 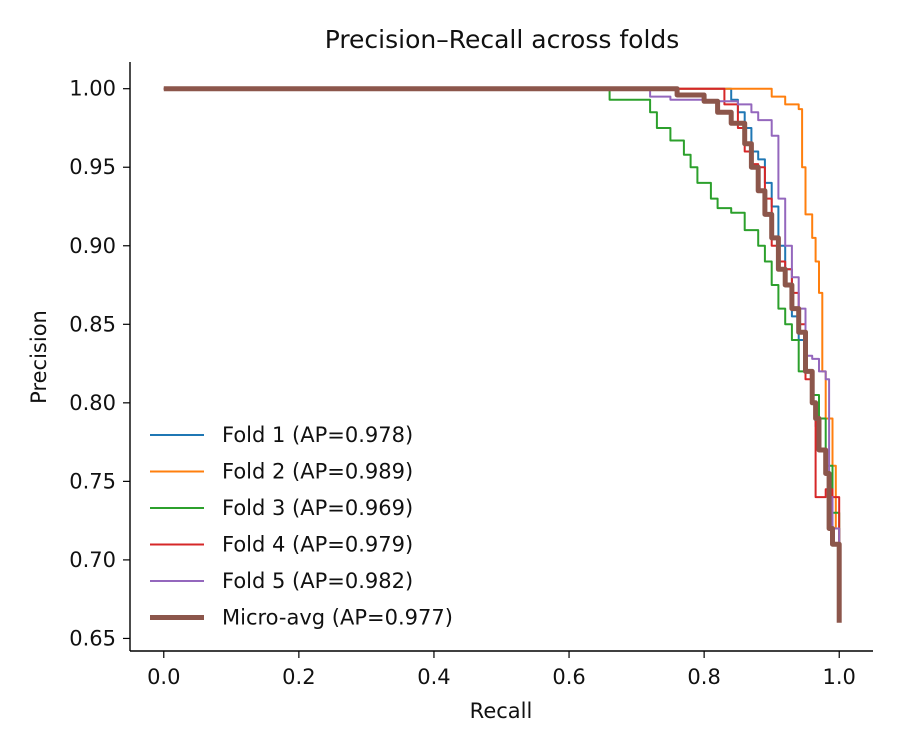 I want to click on x-tick-label: 0.0, so click(x=163, y=677).